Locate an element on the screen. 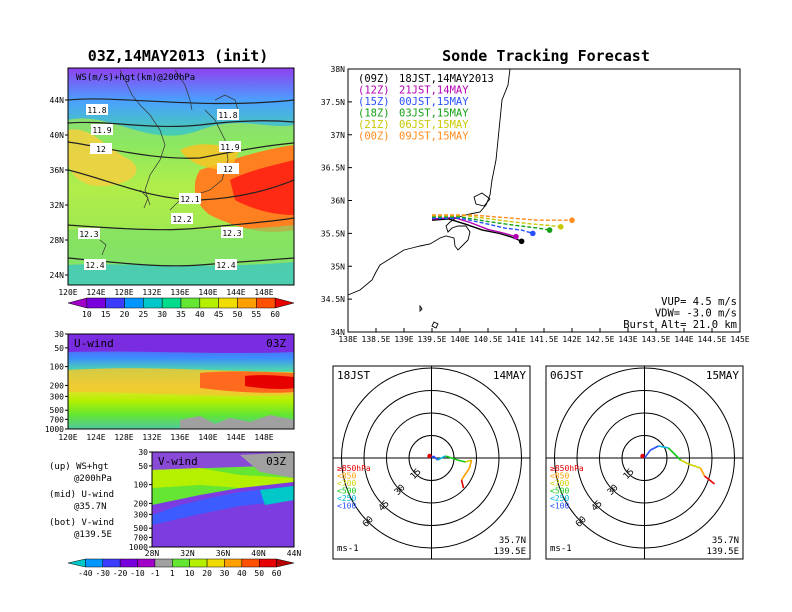  x-tick-label: 144E is located at coordinates (683, 339).